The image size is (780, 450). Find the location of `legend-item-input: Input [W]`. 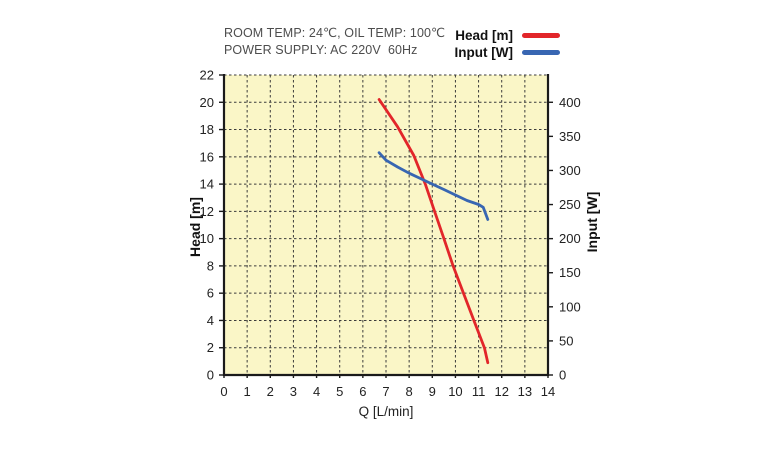

legend-item-input: Input [W] is located at coordinates (500, 52).